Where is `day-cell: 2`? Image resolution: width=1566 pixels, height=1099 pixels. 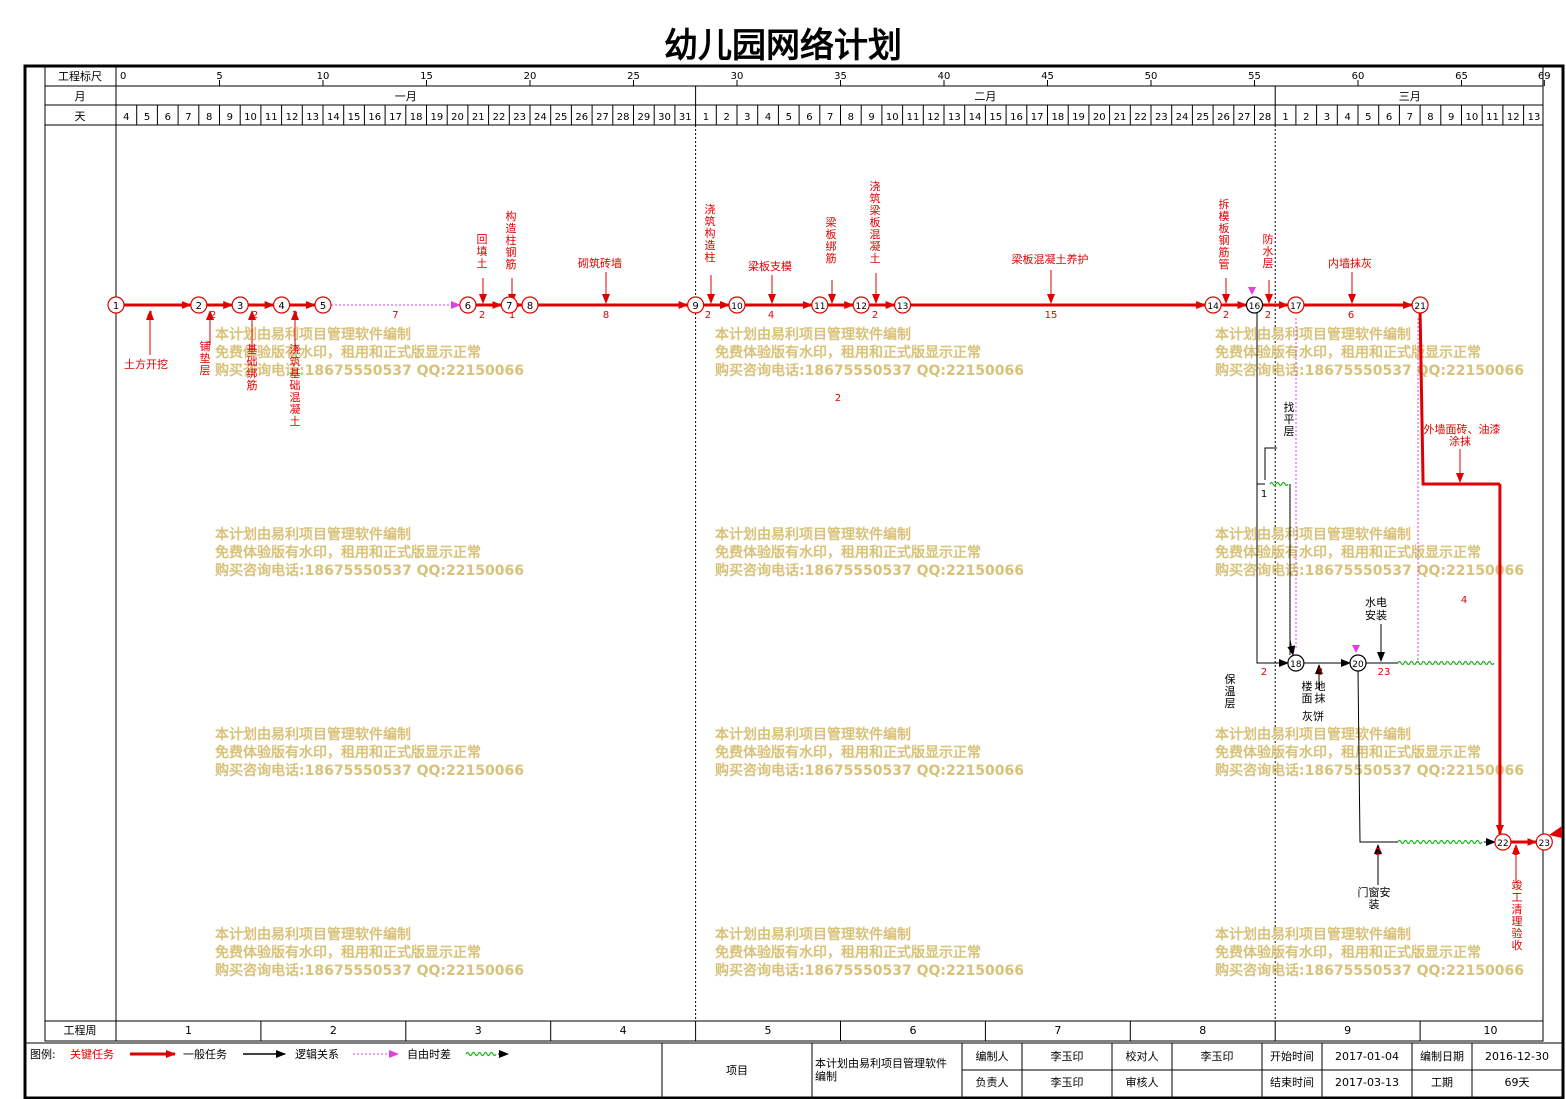 day-cell: 2 is located at coordinates (726, 117).